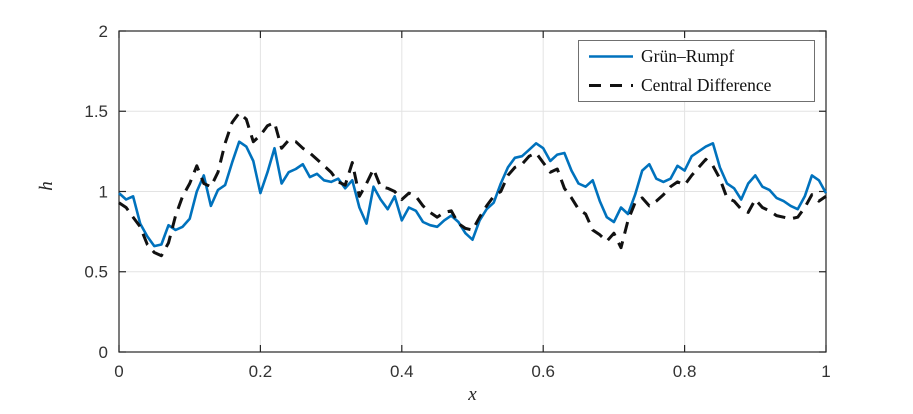 This screenshot has height=414, width=913. I want to click on y-tick-label: 0.5, so click(96, 272).